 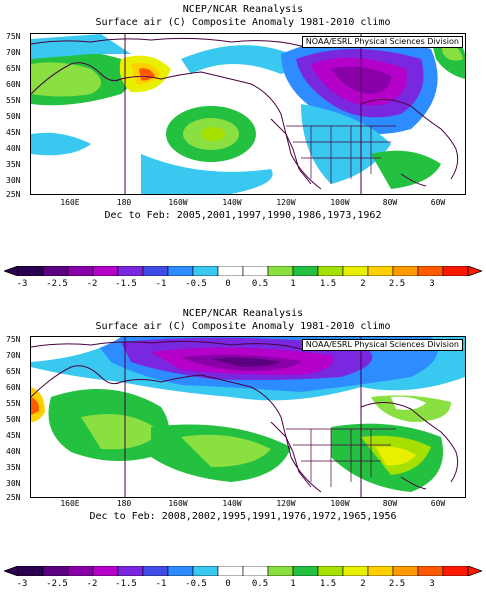 I want to click on colorbar-2-tick: -3, so click(x=22, y=584).